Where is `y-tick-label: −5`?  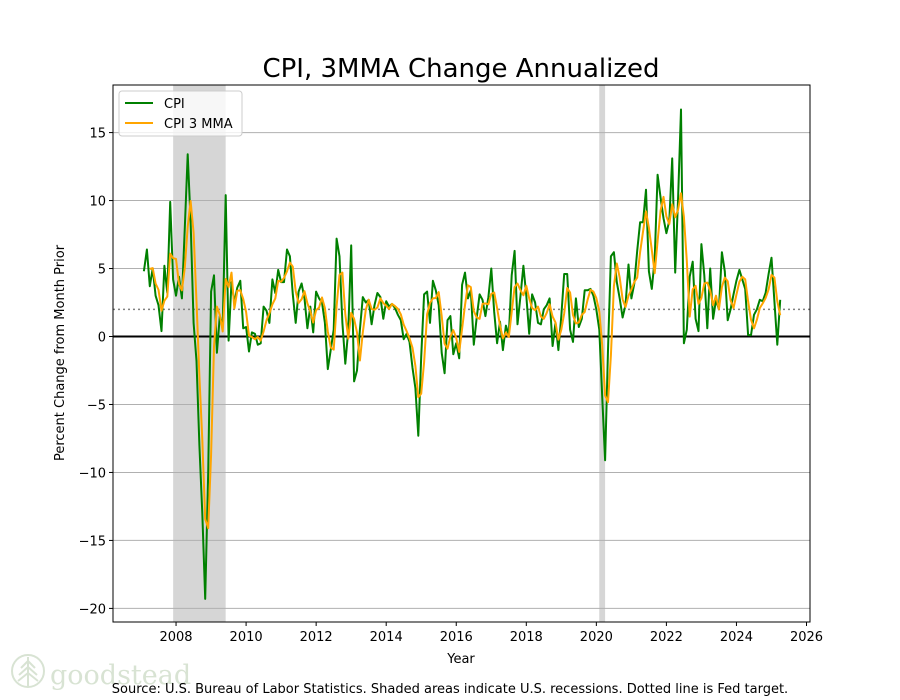
y-tick-label: −5 is located at coordinates (96, 405).